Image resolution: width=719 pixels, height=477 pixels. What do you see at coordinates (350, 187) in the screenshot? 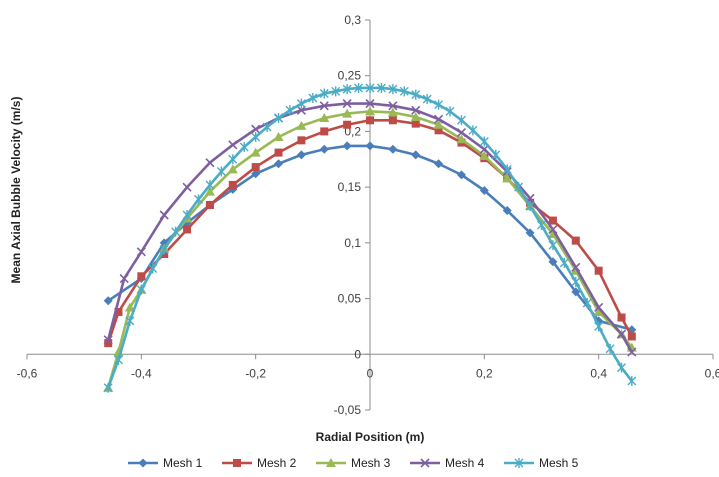
I see `y-tick-label: 0,15` at bounding box center [350, 187].